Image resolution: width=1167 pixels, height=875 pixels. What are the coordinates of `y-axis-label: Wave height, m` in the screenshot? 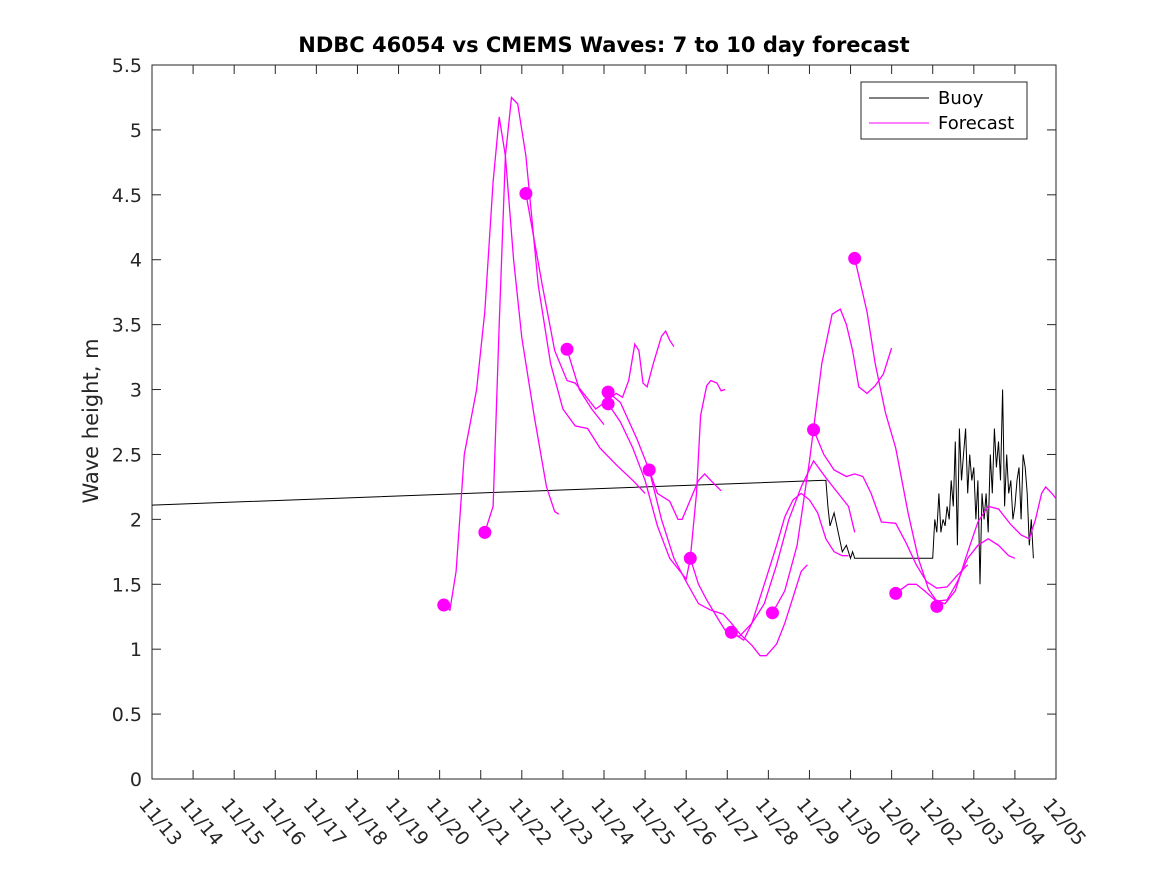 It's located at (91, 420).